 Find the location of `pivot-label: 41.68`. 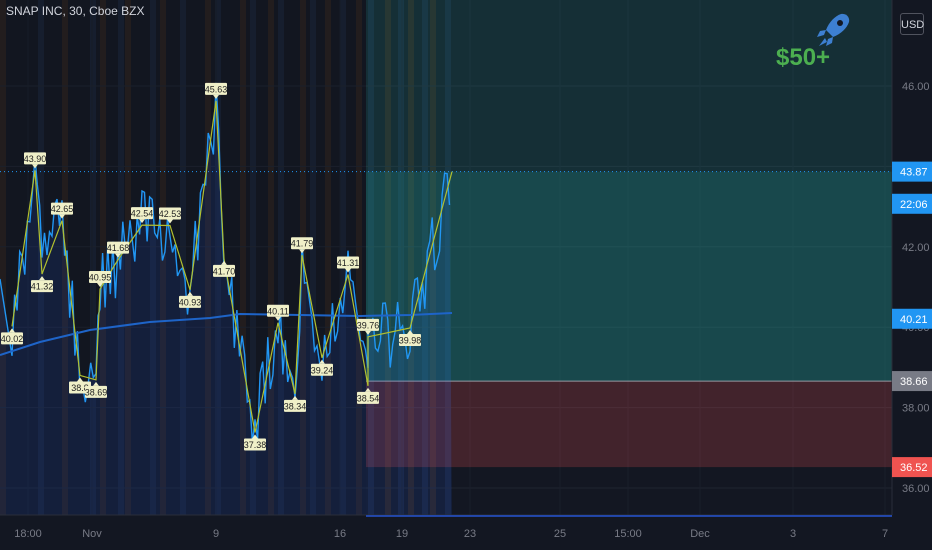

pivot-label: 41.68 is located at coordinates (118, 249).